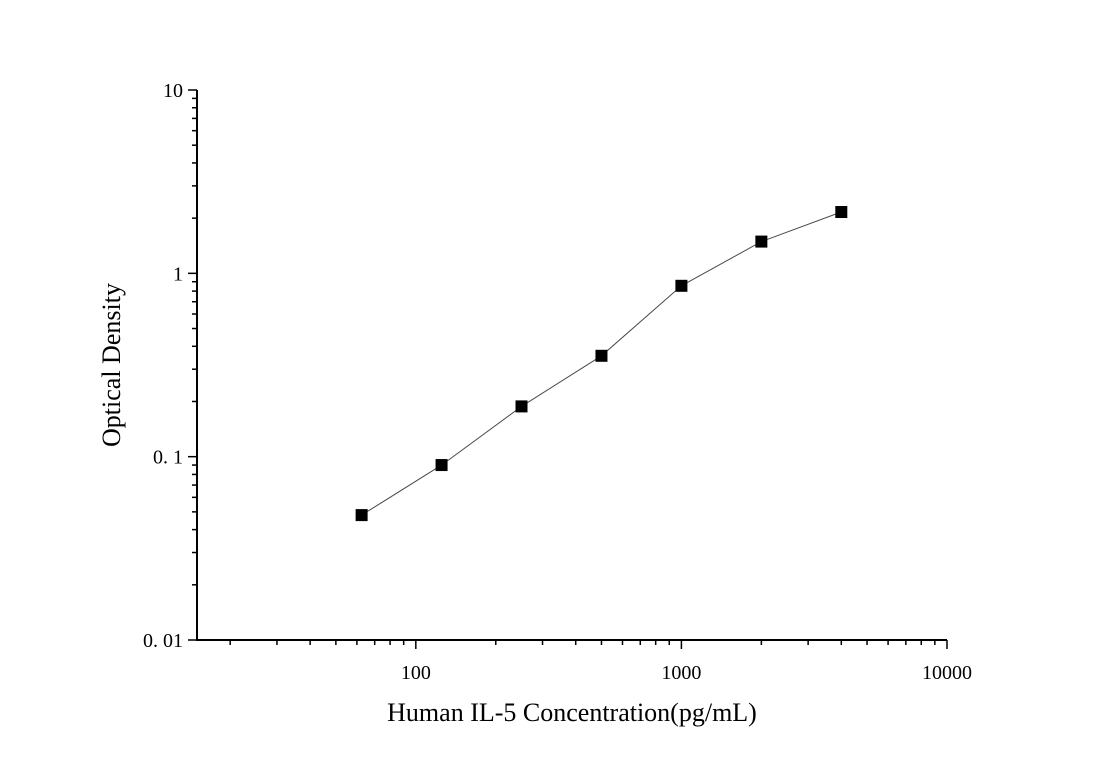 This screenshot has height=768, width=1100. I want to click on x-axis-title: Human IL-5 Concentration(pg/mL), so click(572, 712).